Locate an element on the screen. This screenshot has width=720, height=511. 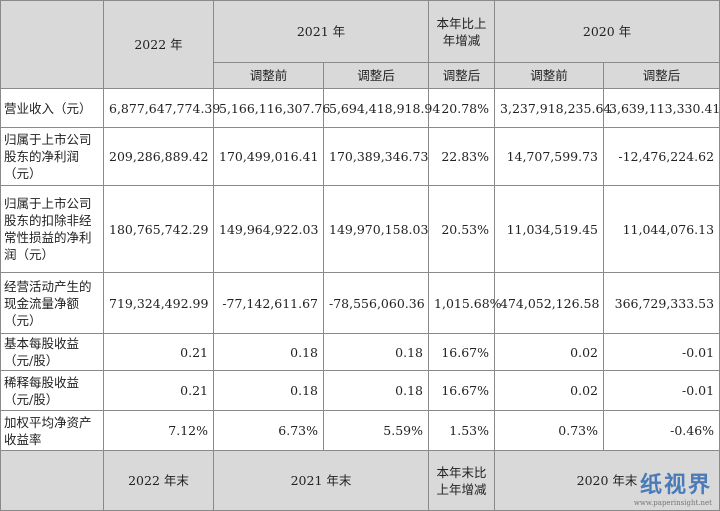
cell: 归属于上市公司股东的净利润（元） is located at coordinates (52, 156).